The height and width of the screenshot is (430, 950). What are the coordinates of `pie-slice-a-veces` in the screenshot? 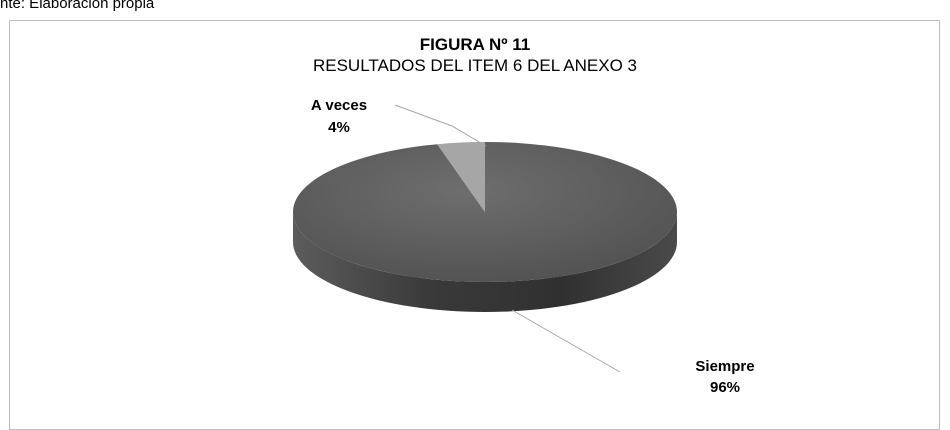 It's located at (461, 177).